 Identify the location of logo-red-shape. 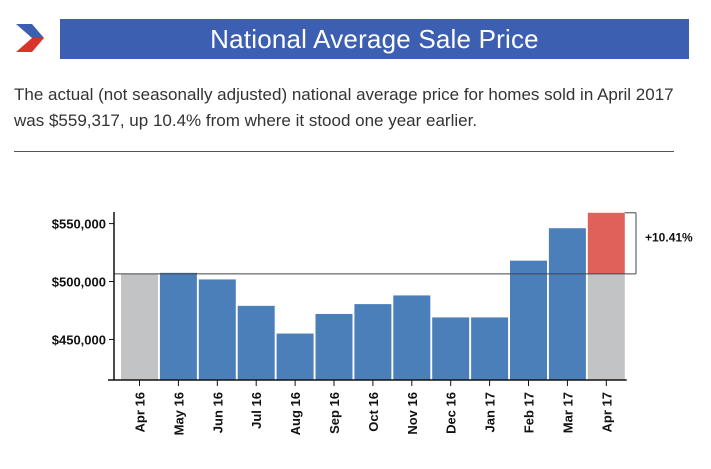
(30, 45).